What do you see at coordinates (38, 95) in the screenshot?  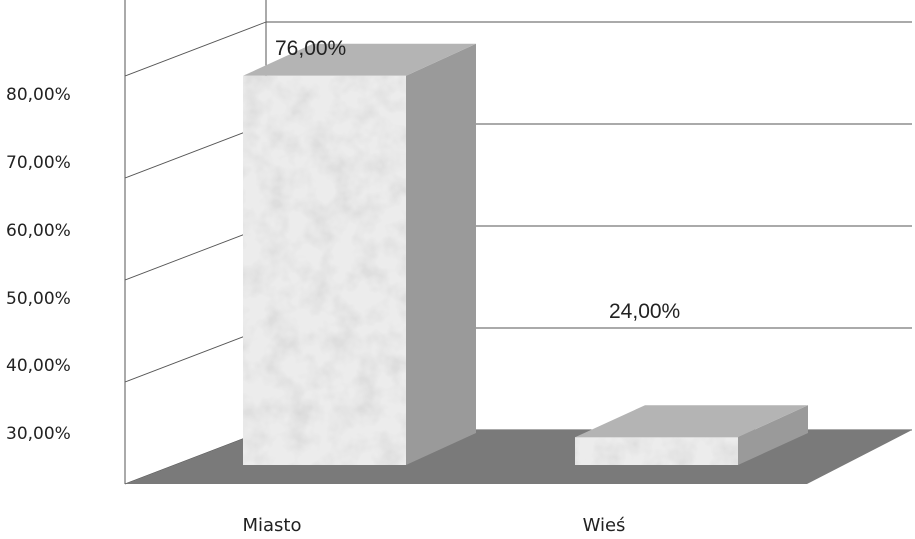 I see `y-tick-label: 80,00%` at bounding box center [38, 95].